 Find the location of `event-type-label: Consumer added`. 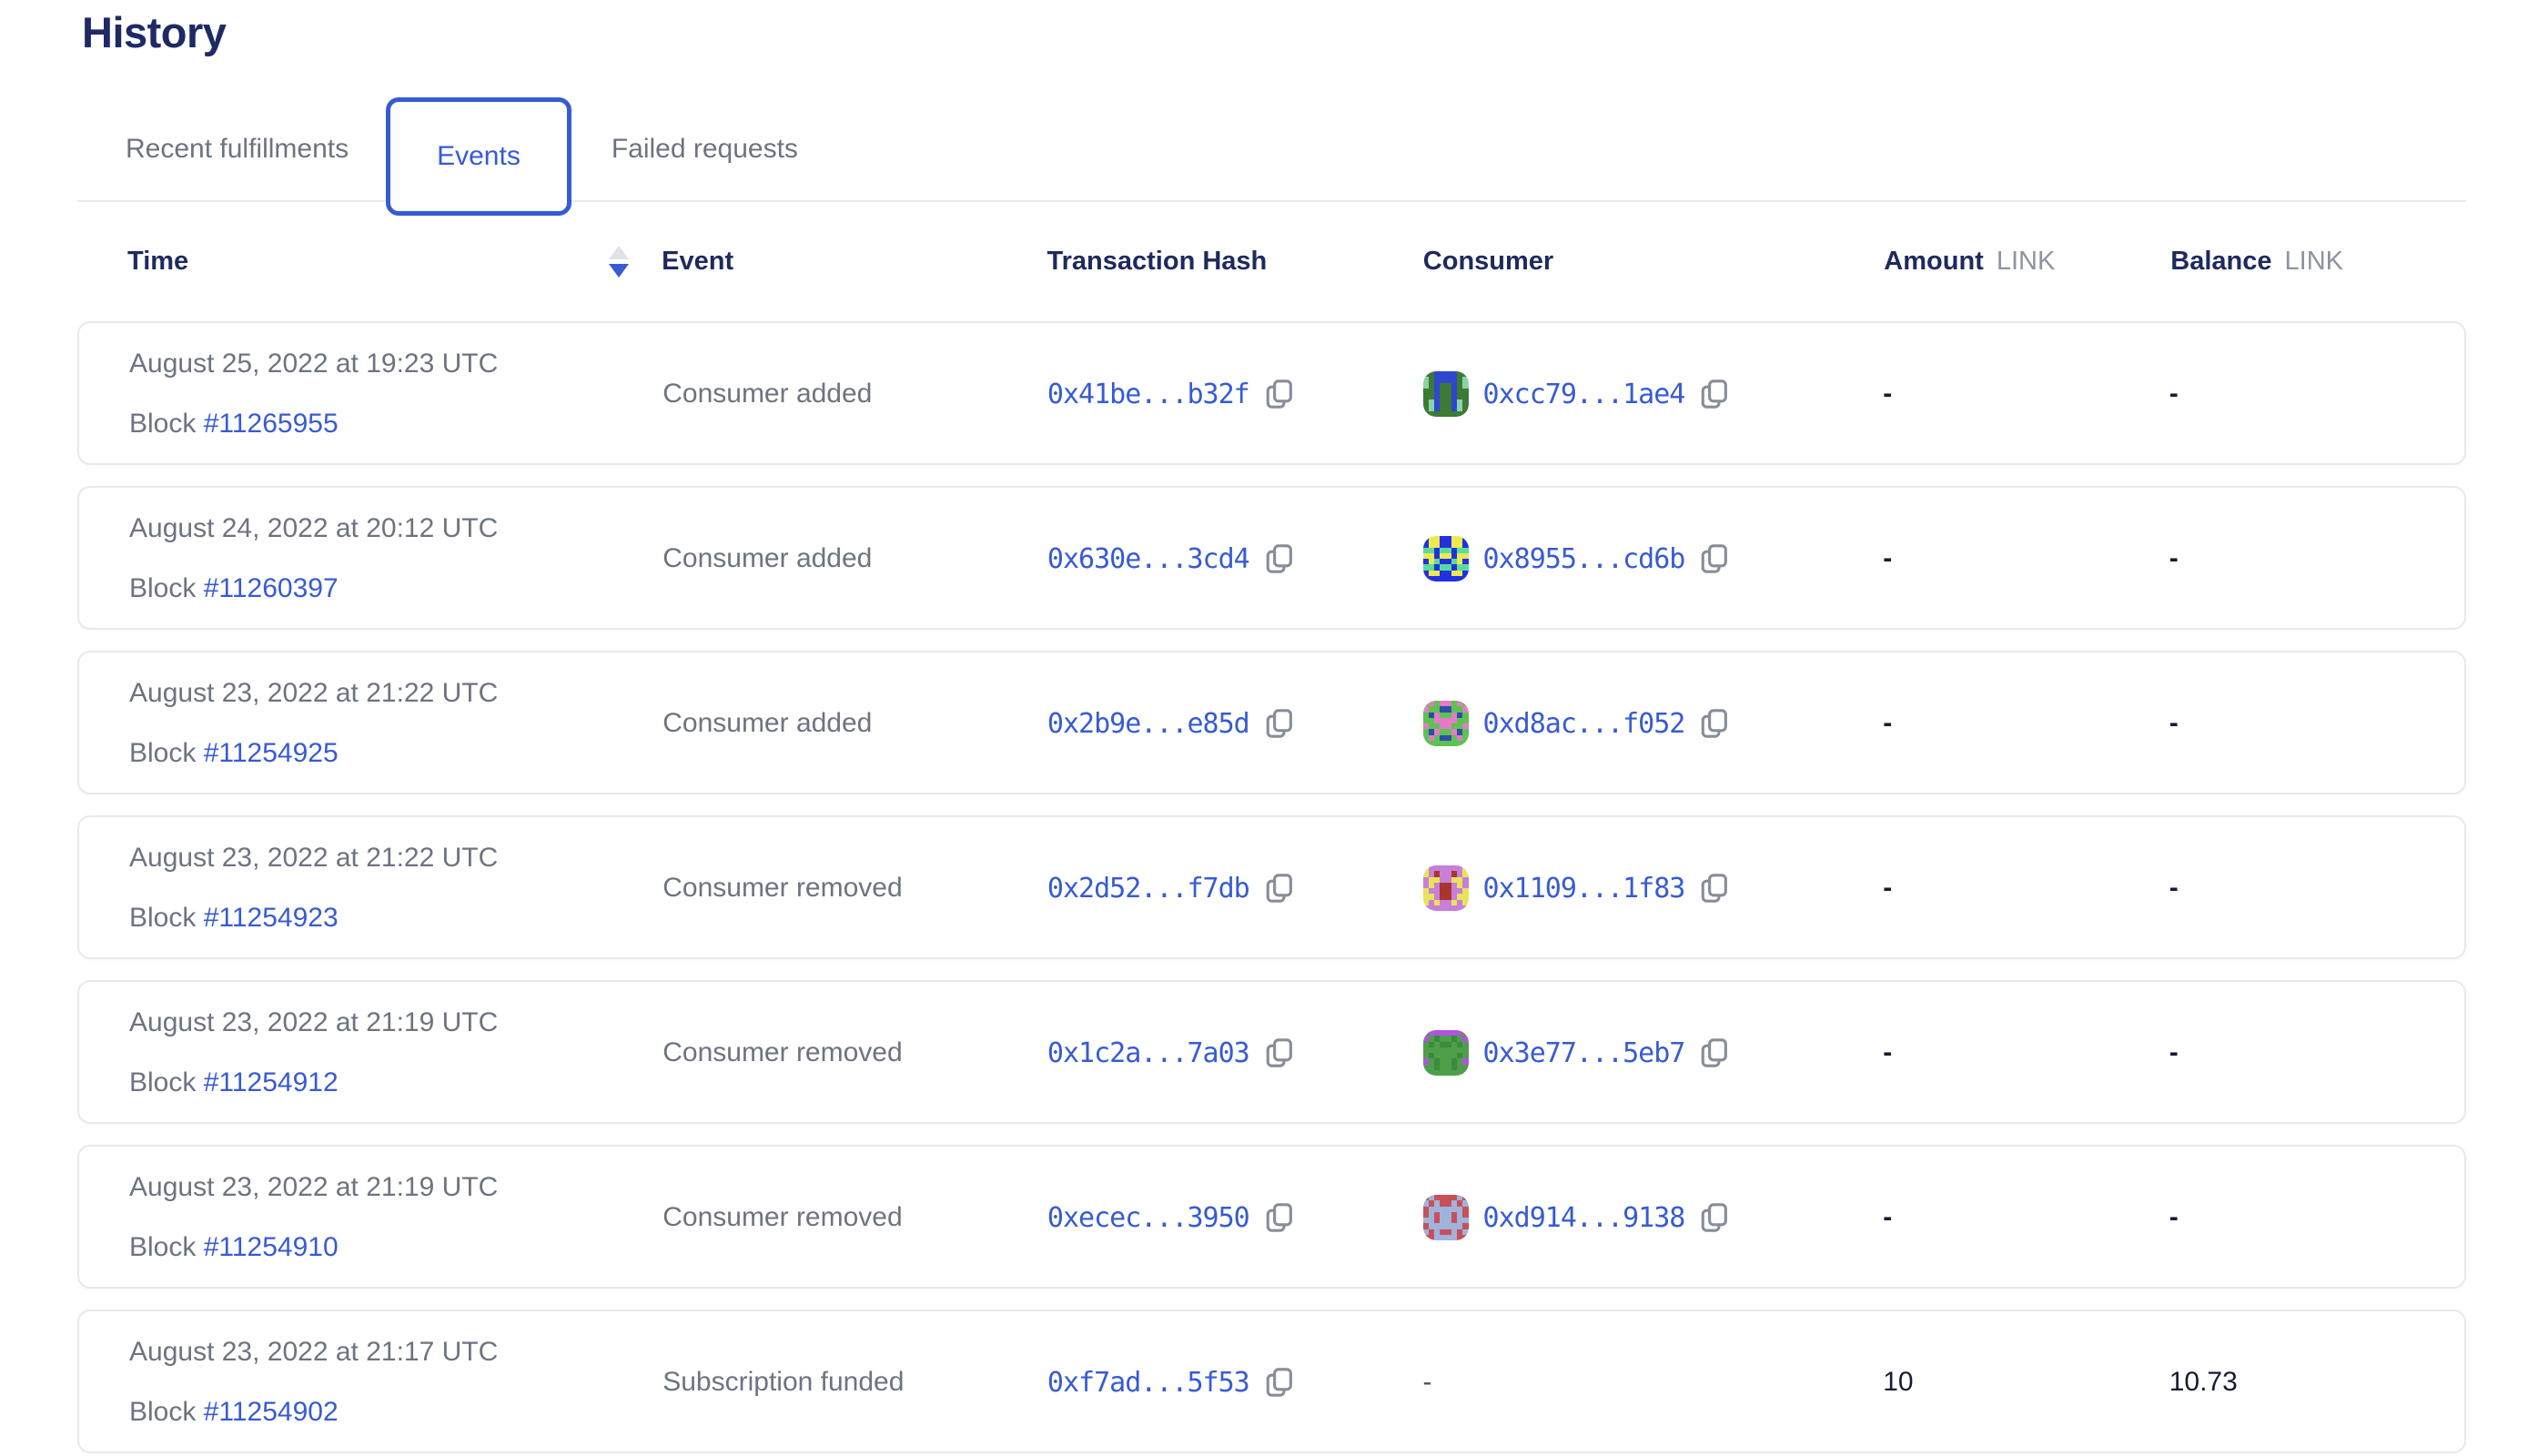

event-type-label: Consumer added is located at coordinates (767, 723).